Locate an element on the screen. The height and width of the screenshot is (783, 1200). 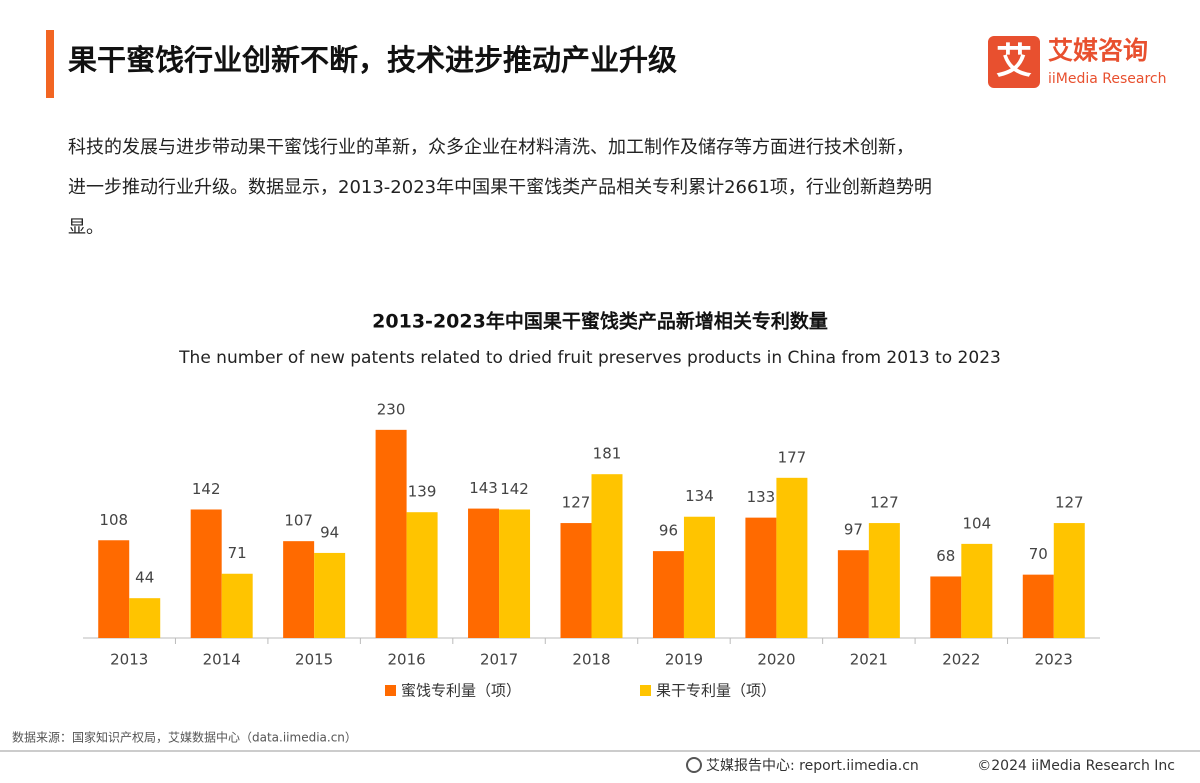
data-label: 104 is located at coordinates (976, 523).